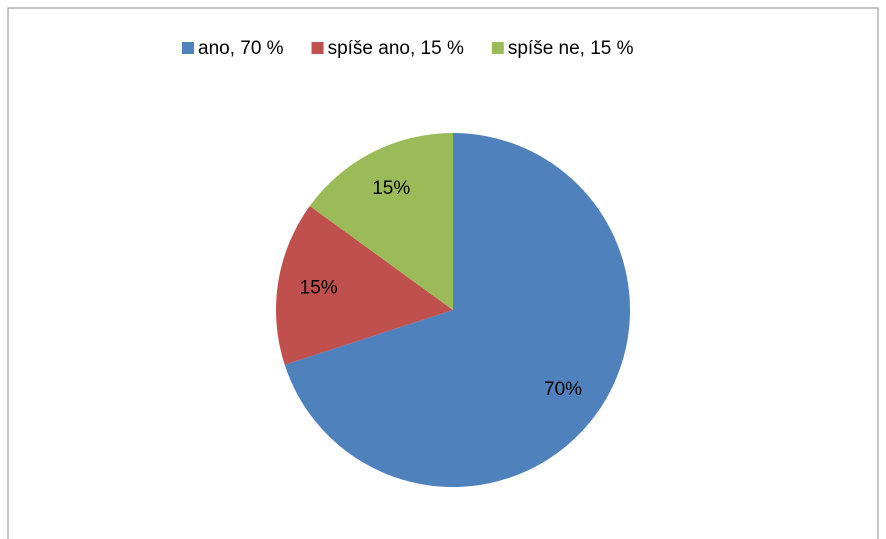 This screenshot has height=539, width=886. Describe the element at coordinates (563, 389) in the screenshot. I see `data-label: 70%` at that location.